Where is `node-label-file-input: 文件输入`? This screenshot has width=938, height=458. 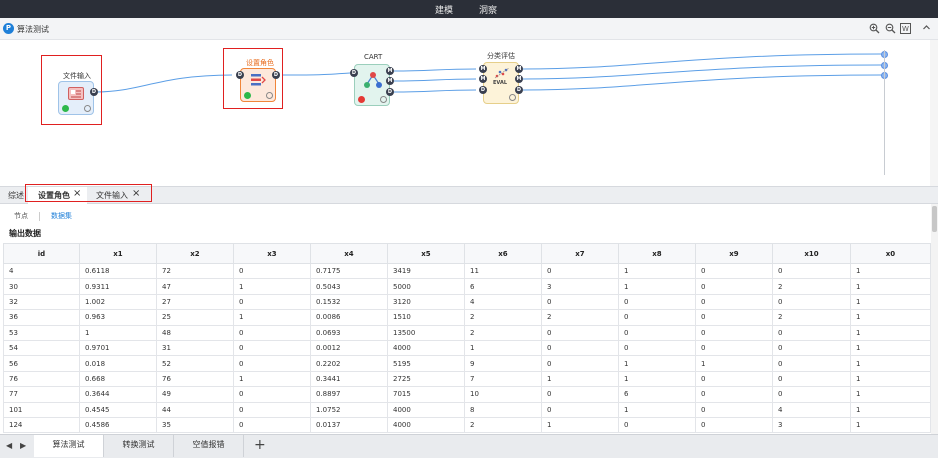 node-label-file-input: 文件输入 is located at coordinates (77, 76).